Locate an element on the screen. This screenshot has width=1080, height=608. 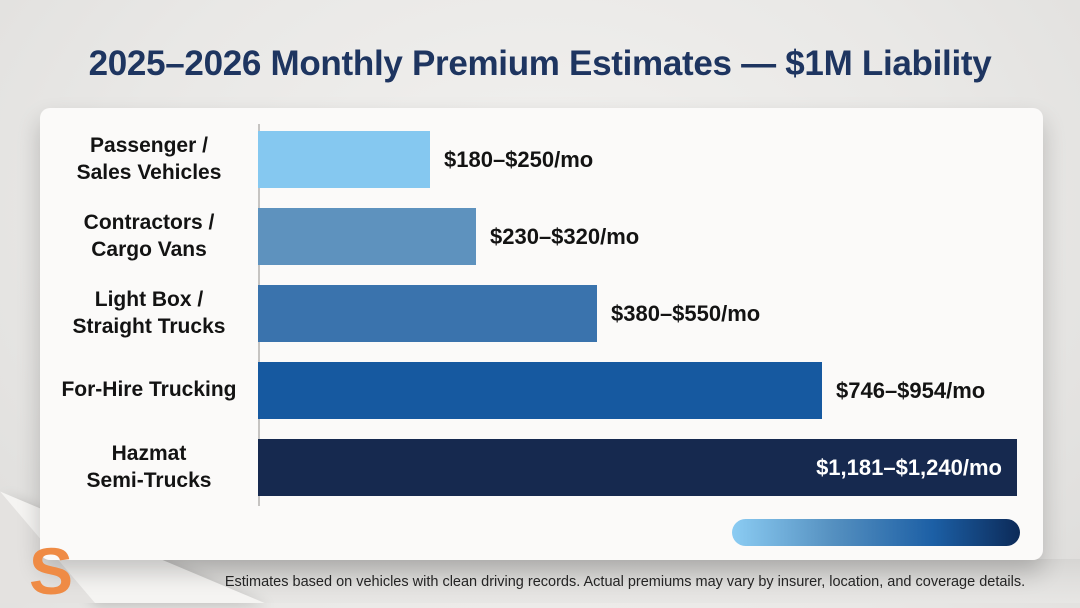
bar-track: $1,181–$1,240/mo is located at coordinates (647, 467).